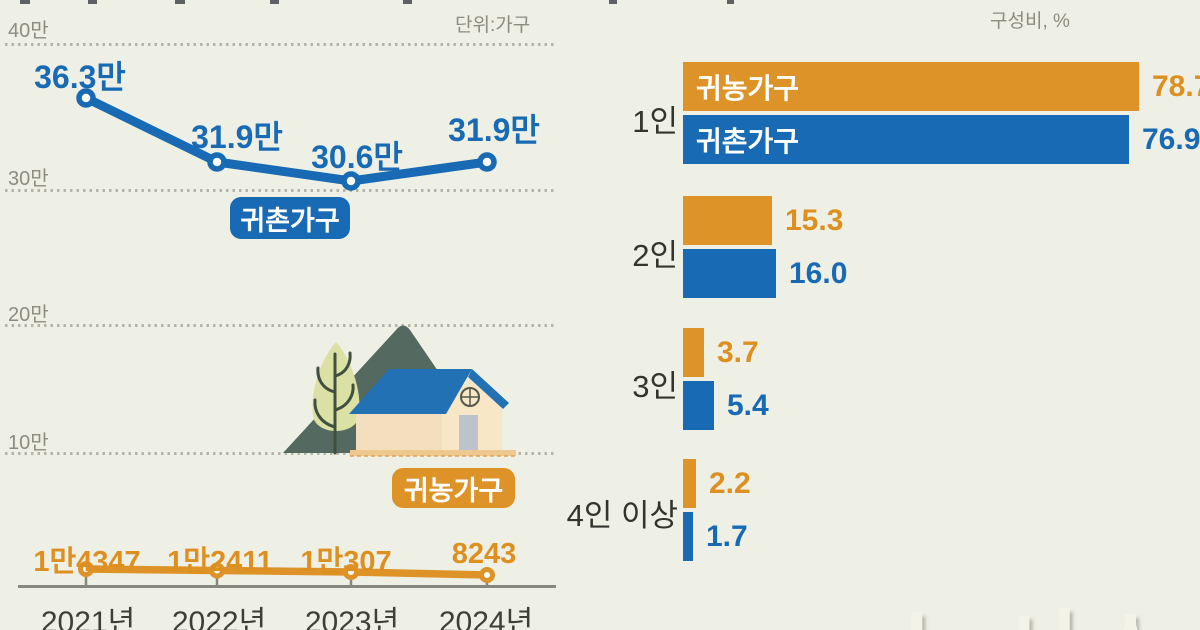 Image resolution: width=1200 pixels, height=630 pixels. I want to click on house-side-wall, so click(399, 431).